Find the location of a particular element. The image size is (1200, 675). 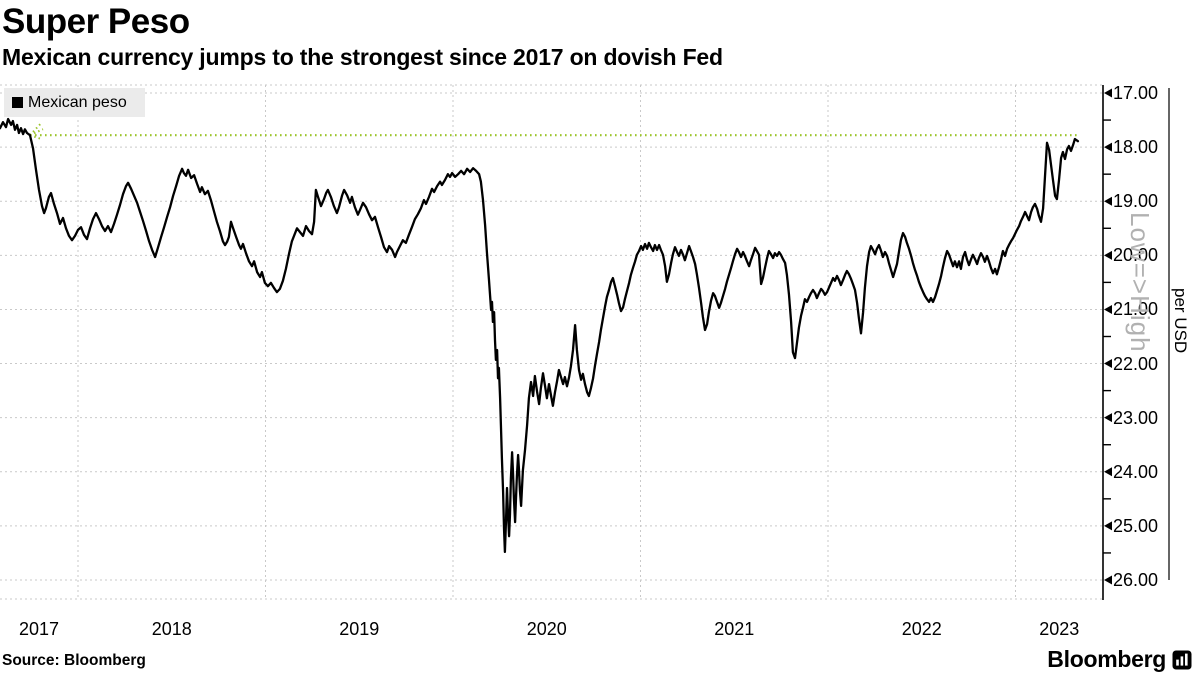

source-credit: Source: Bloomberg is located at coordinates (74, 660).